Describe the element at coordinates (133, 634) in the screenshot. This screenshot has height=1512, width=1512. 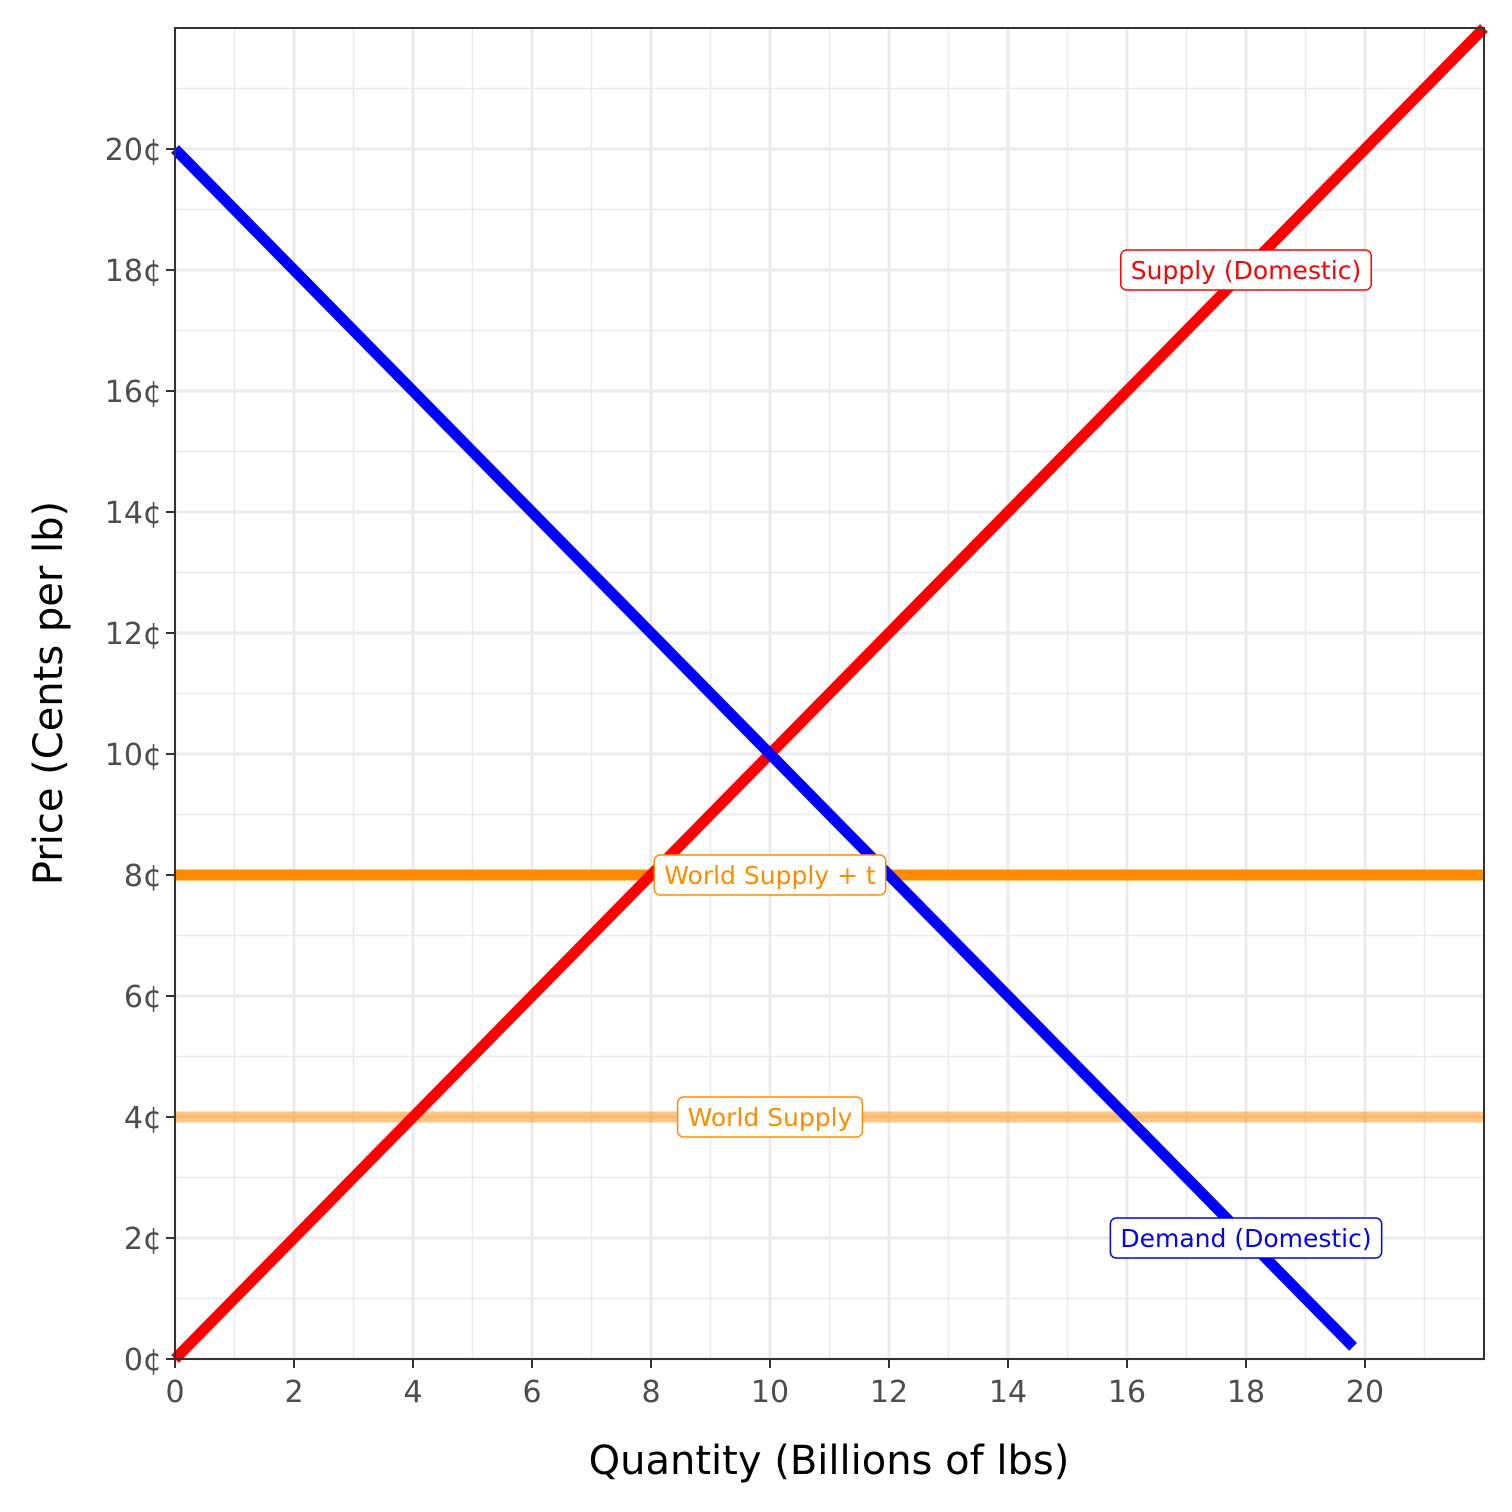
I see `y-tick-label: 12¢` at that location.